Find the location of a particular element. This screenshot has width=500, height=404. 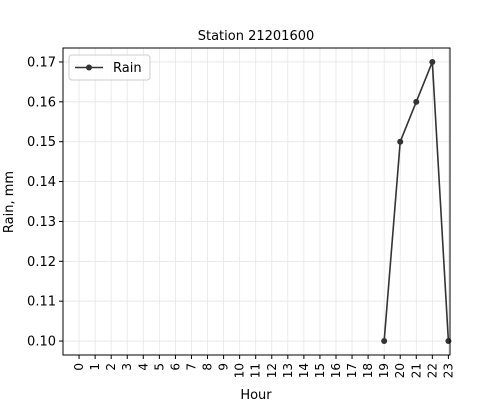

legend: Rain is located at coordinates (109, 67).